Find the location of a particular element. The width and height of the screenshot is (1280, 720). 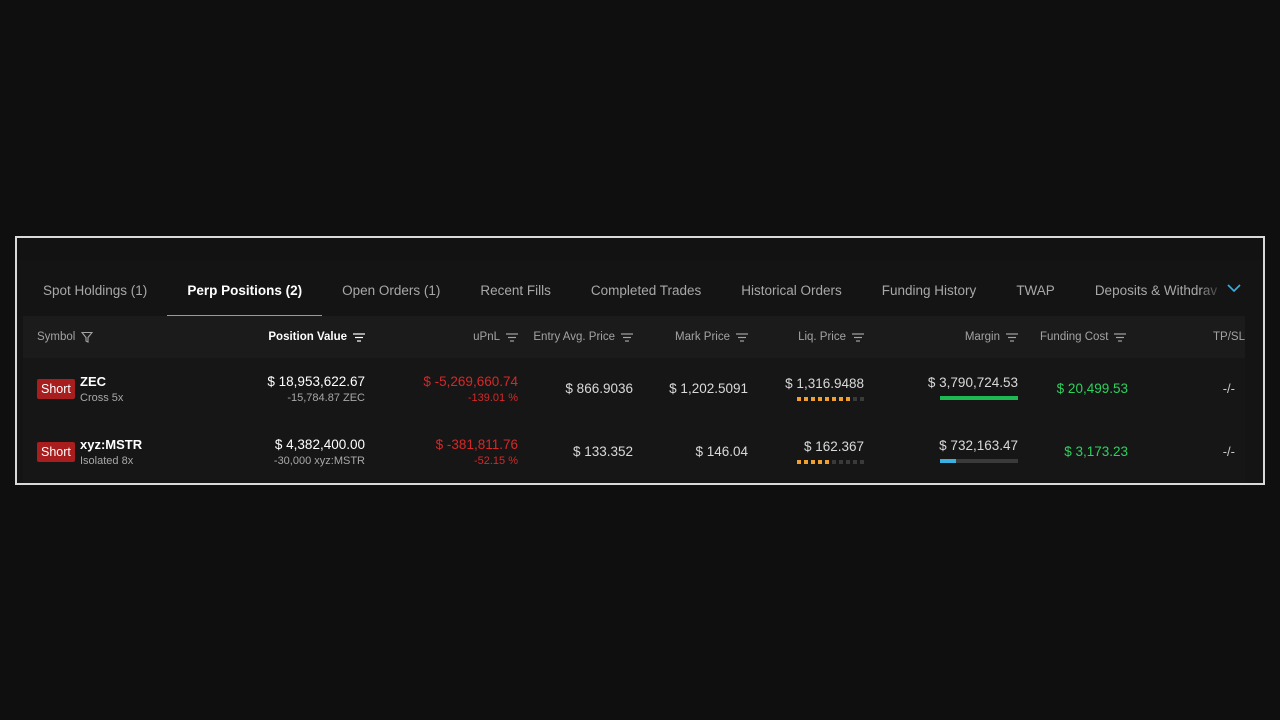

tab-perp-positions: Perp Positions (2) is located at coordinates (244, 288).